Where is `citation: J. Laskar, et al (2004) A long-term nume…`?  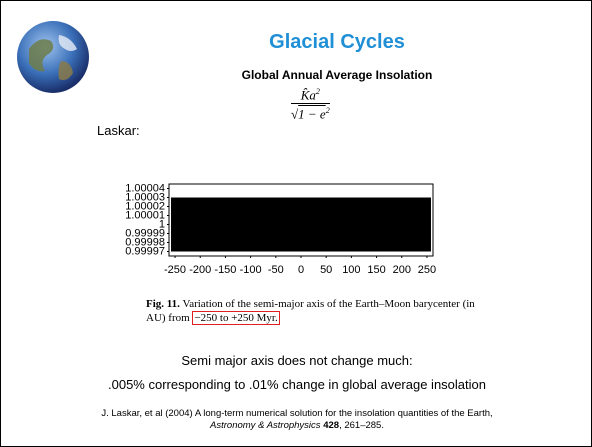 citation: J. Laskar, et al (2004) A long-term nume… is located at coordinates (296, 420).